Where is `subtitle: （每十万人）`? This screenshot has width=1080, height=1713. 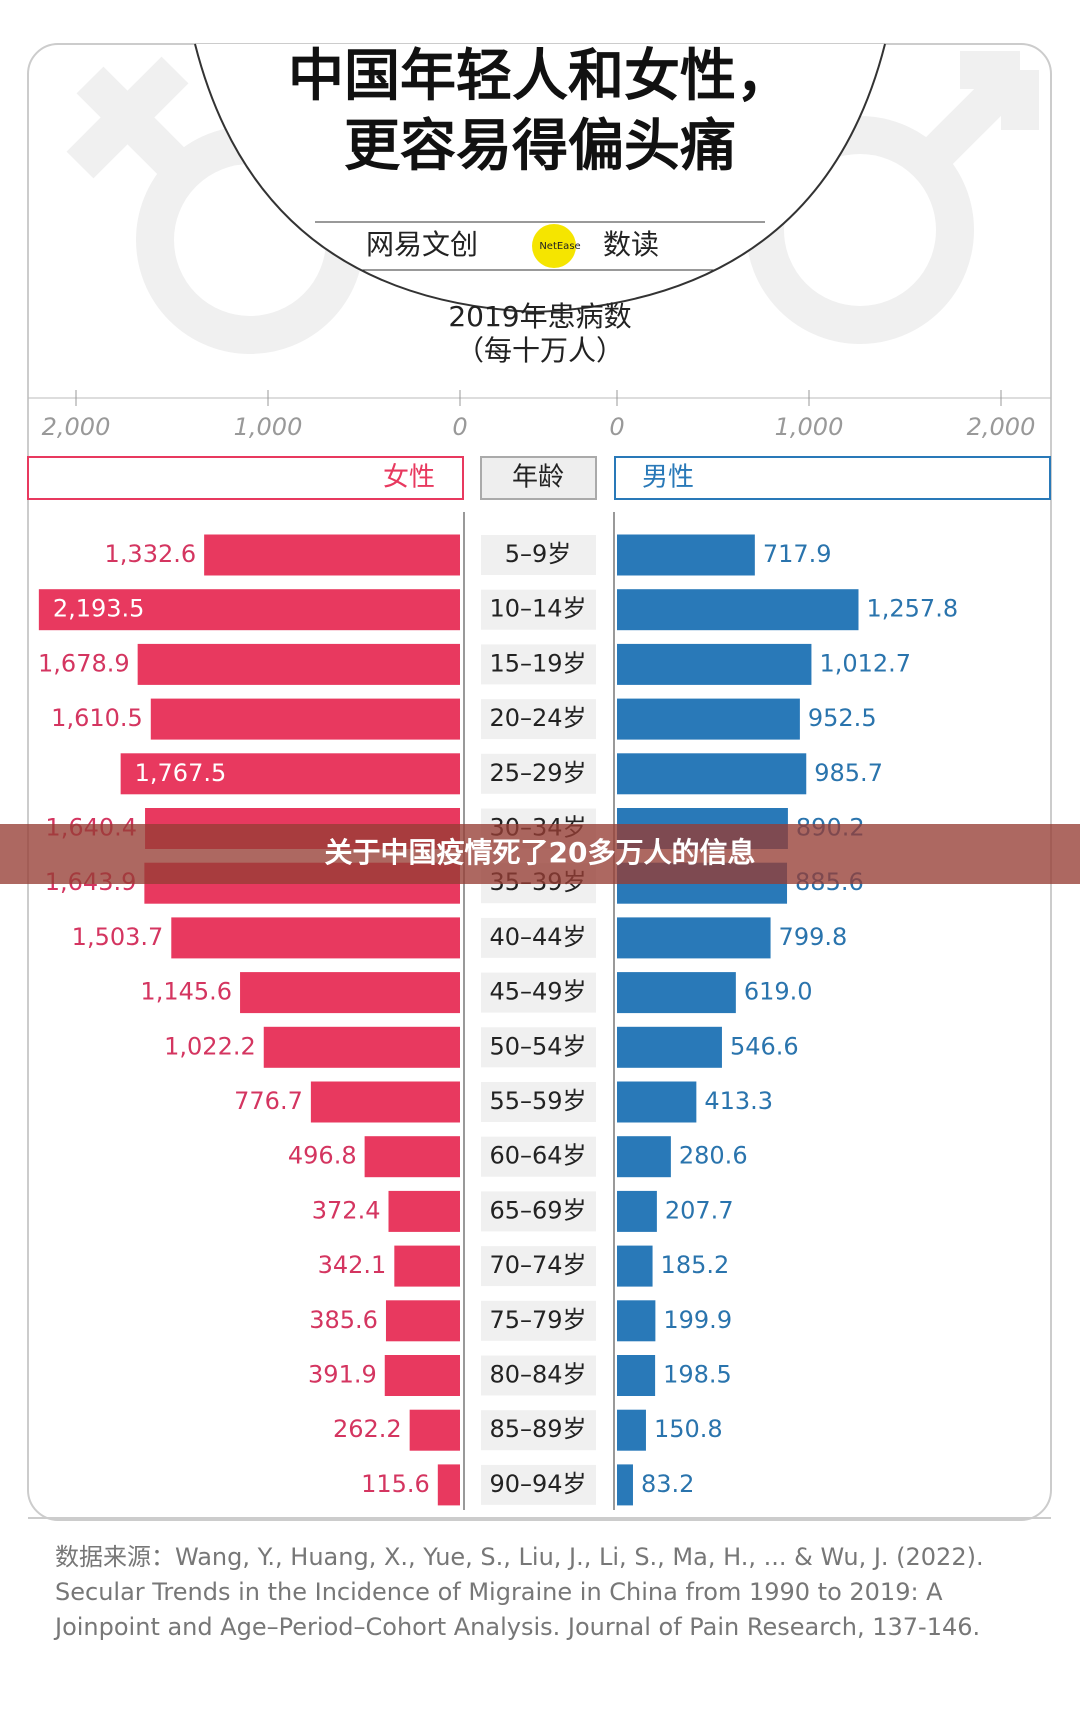 subtitle: （每十万人） is located at coordinates (540, 350).